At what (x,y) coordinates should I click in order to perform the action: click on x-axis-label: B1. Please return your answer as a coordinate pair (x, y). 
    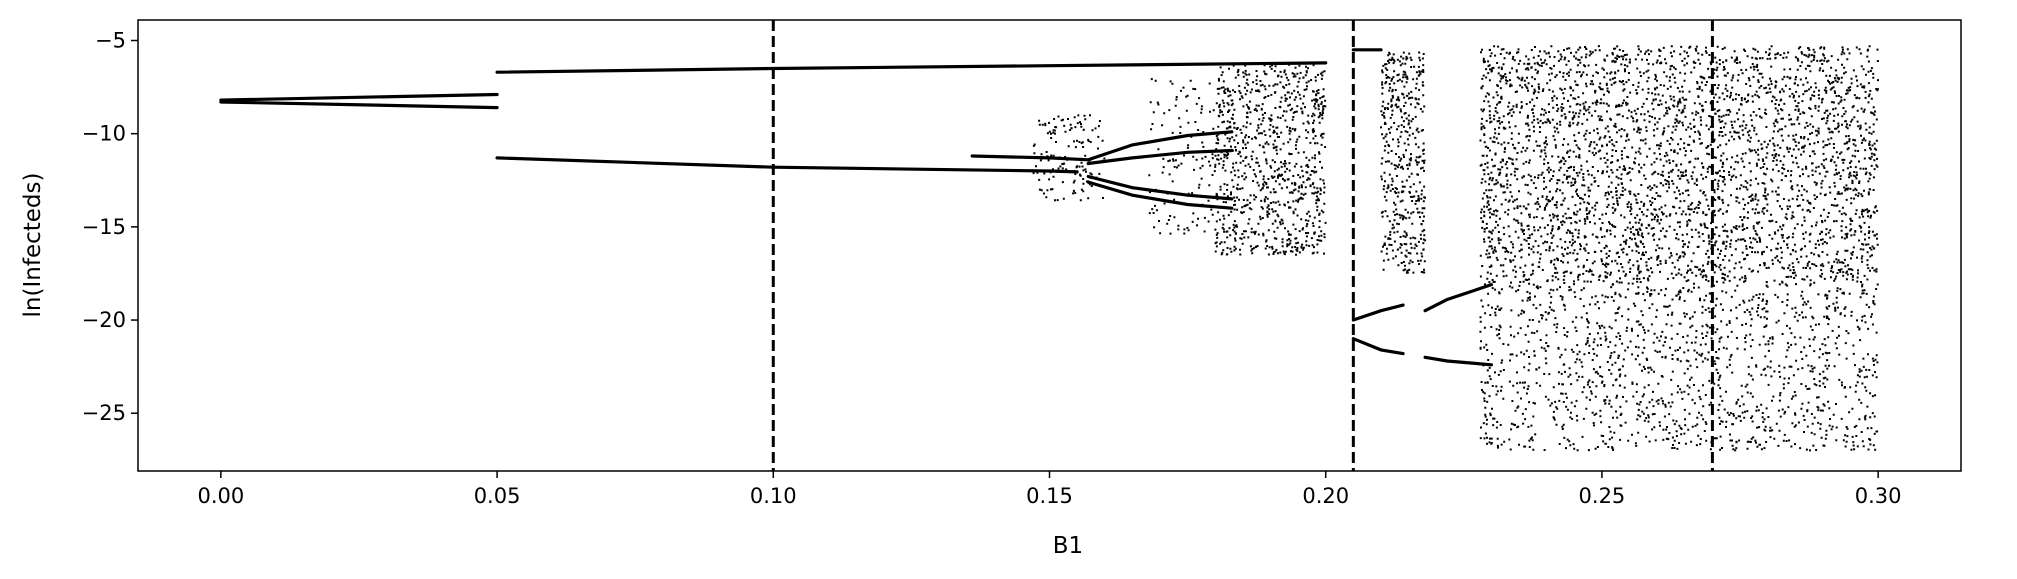
    Looking at the image, I should click on (1068, 546).